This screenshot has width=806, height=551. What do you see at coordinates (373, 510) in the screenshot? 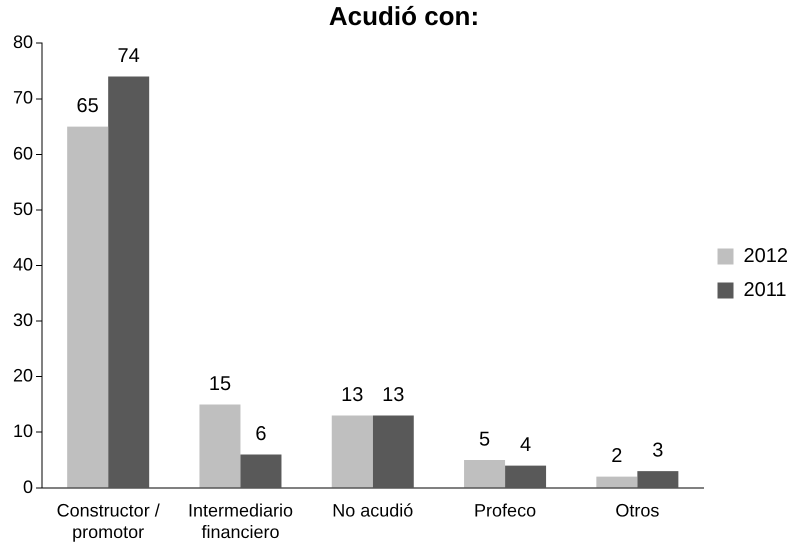
I see `x-tick-label: No acudió` at bounding box center [373, 510].